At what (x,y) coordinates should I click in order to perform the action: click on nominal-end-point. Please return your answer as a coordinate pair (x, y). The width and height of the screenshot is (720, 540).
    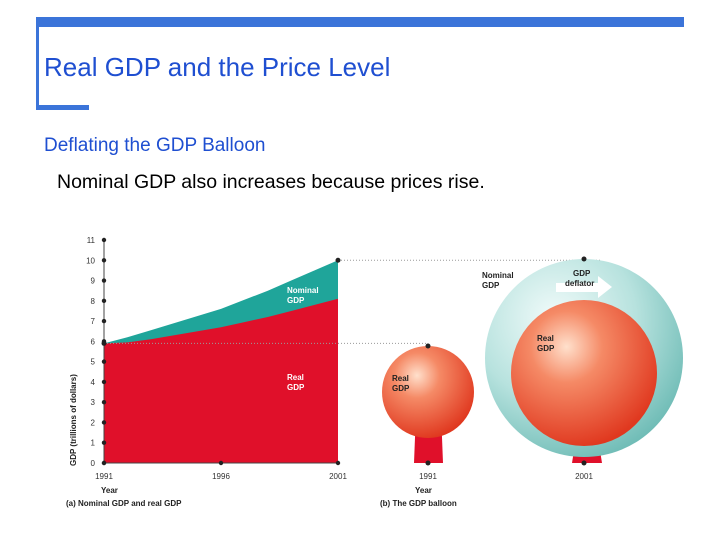
    Looking at the image, I should click on (338, 260).